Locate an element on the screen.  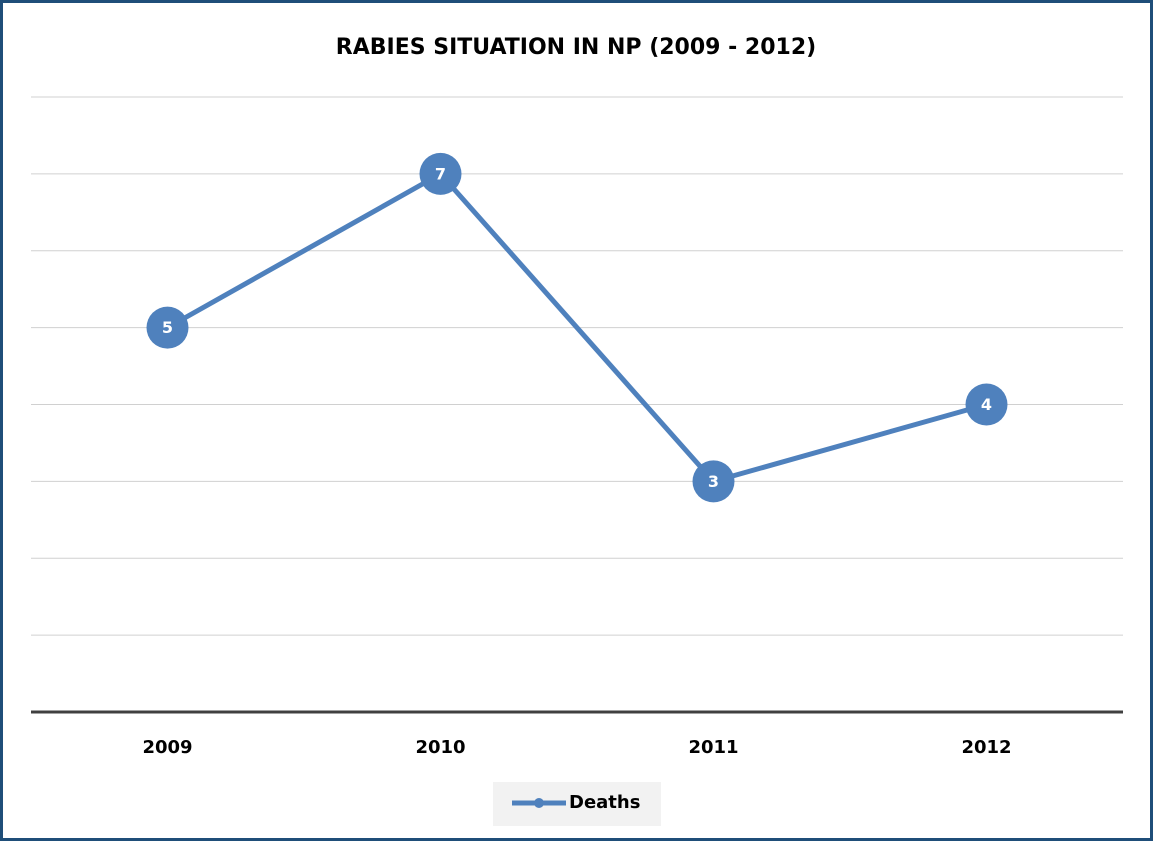
x-tick-label: 2012 is located at coordinates (986, 747).